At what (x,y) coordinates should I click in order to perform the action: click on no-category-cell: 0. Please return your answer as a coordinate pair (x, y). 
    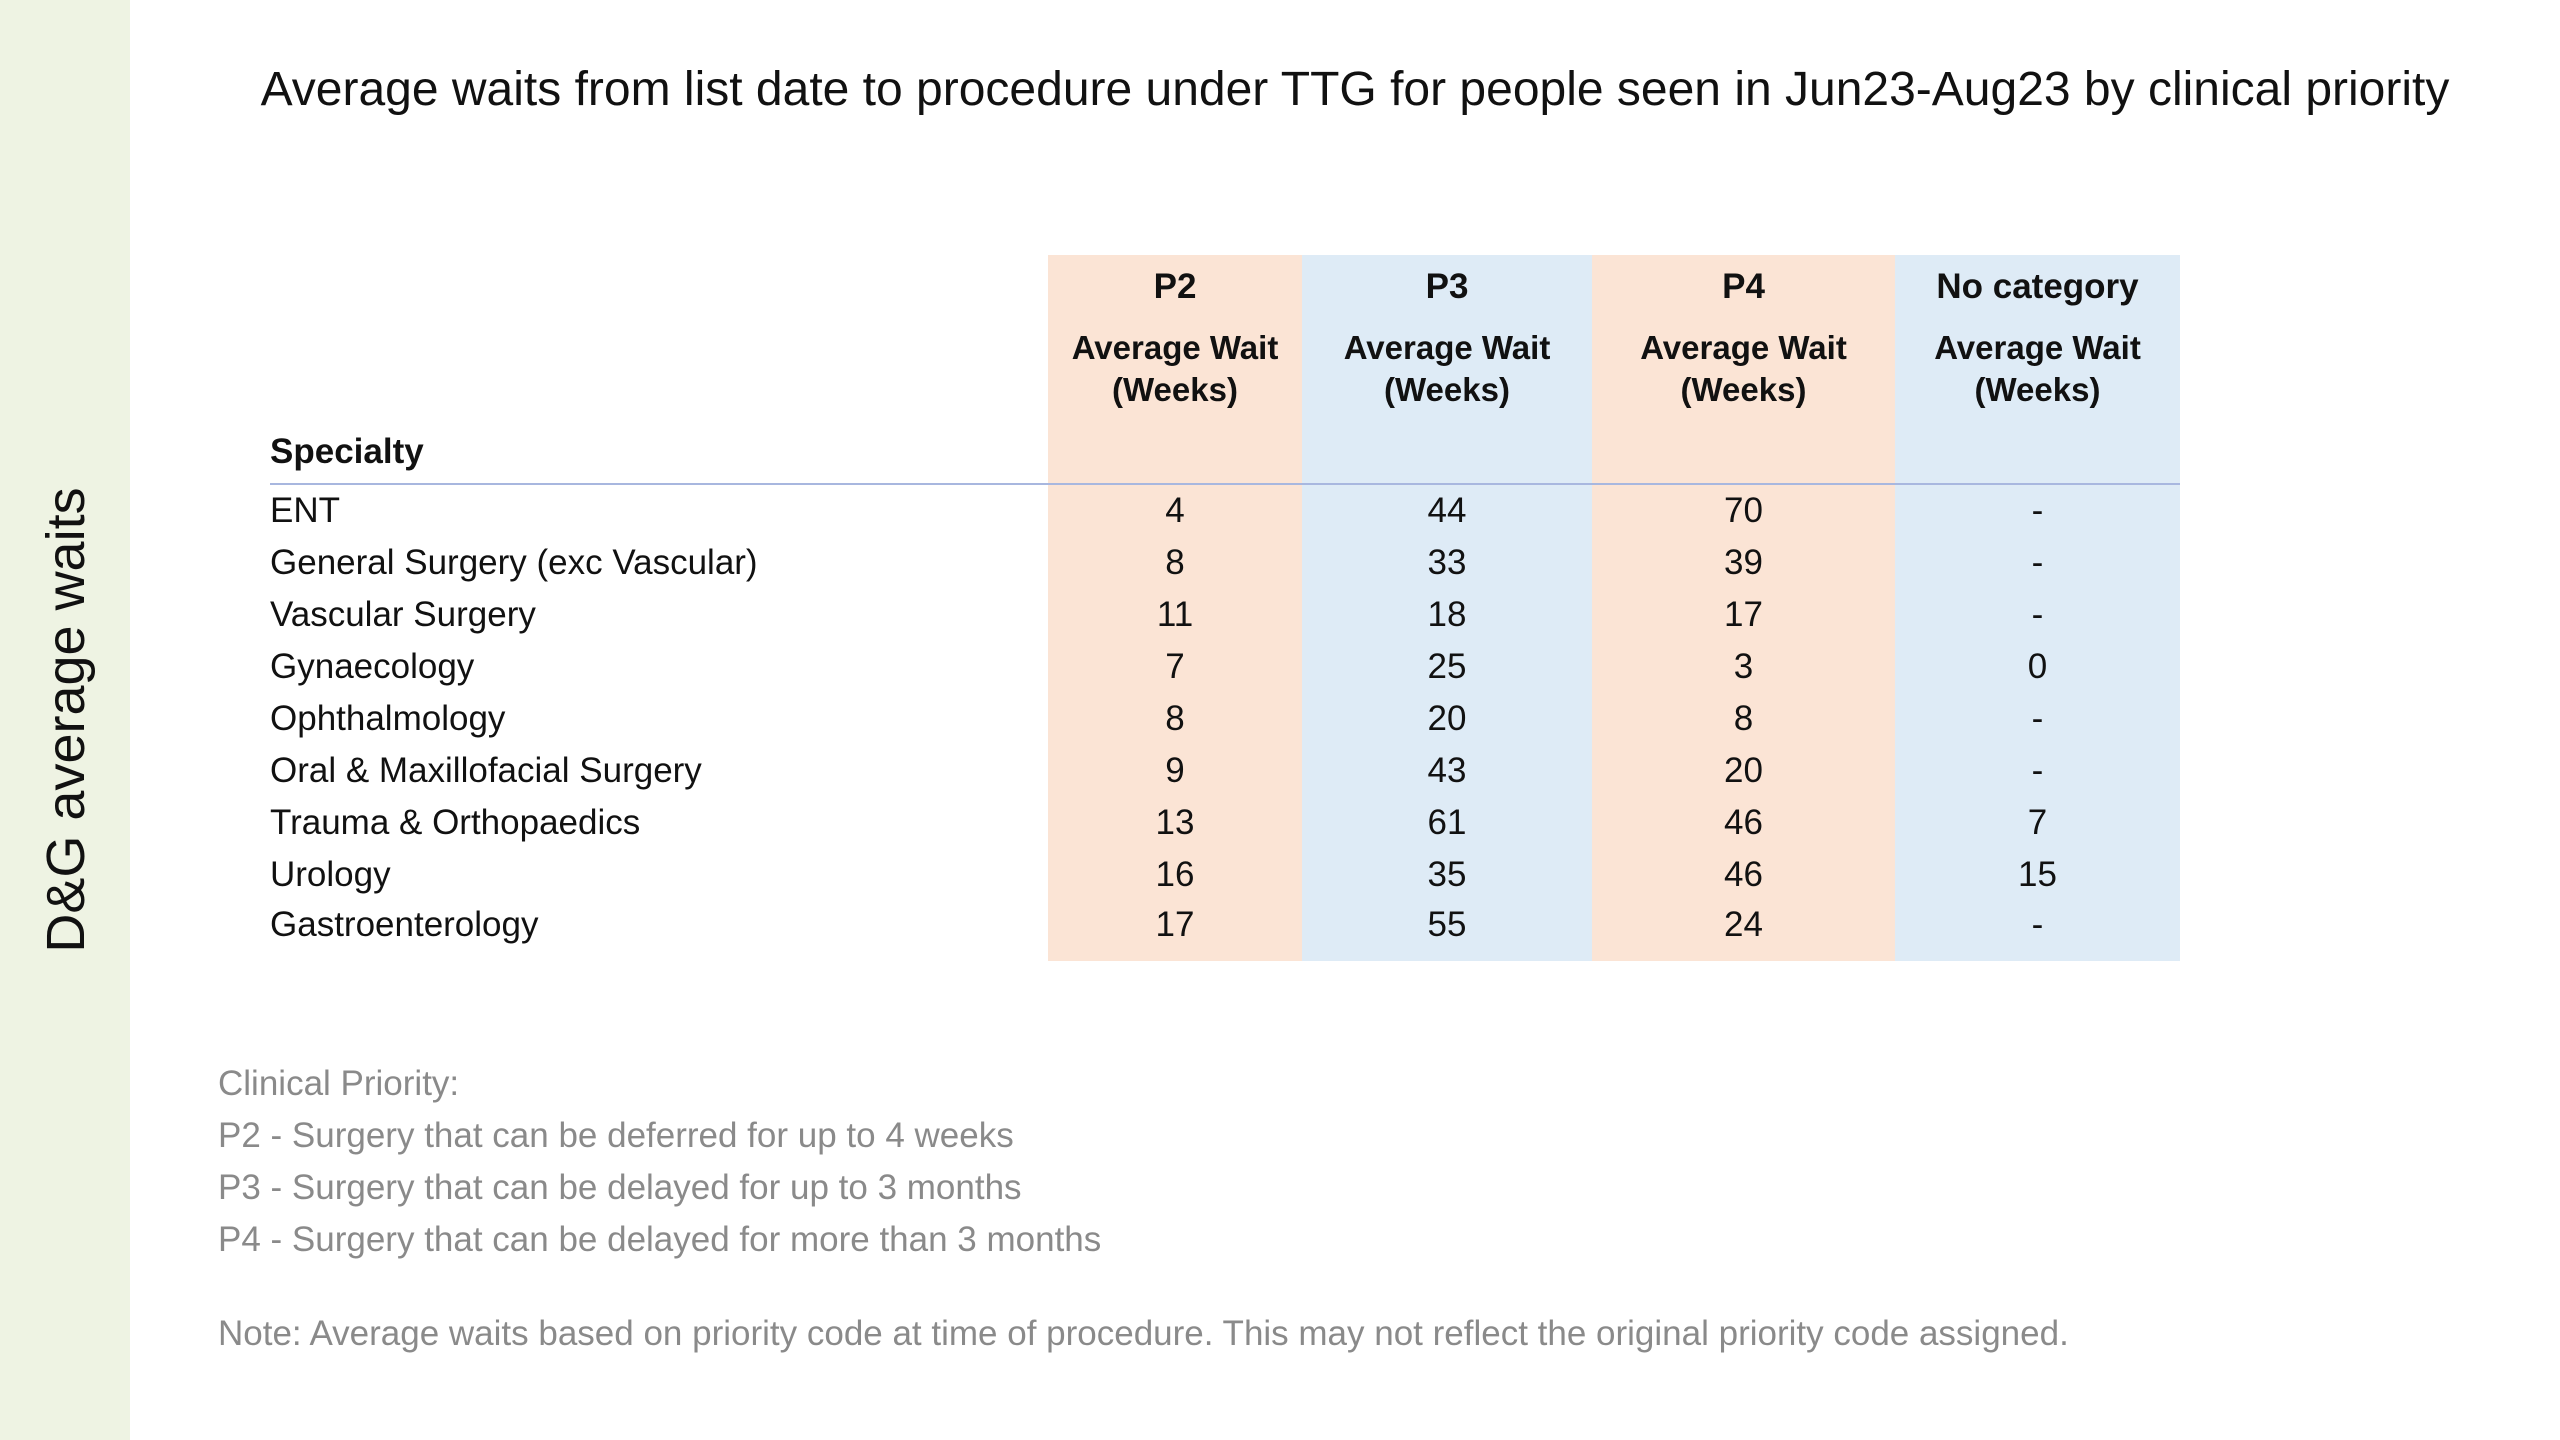
    Looking at the image, I should click on (2037, 667).